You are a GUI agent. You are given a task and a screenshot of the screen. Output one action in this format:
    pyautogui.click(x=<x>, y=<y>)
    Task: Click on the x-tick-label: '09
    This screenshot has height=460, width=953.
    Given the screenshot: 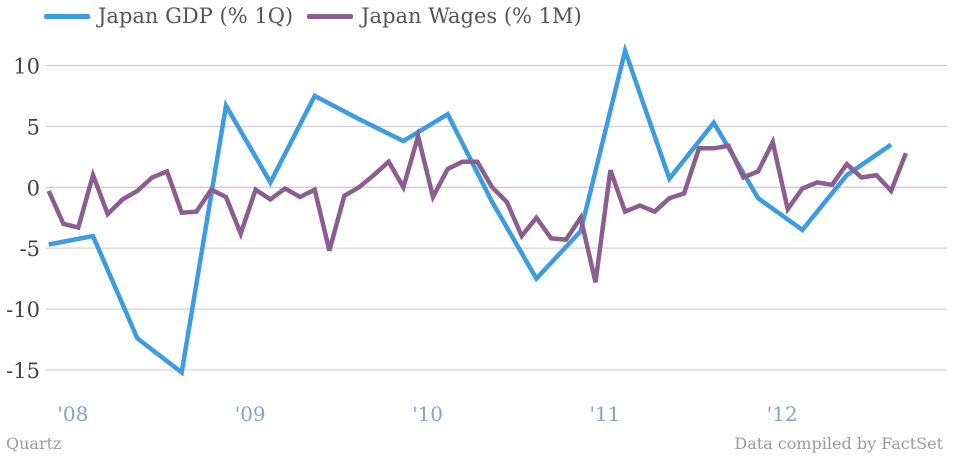 What is the action you would take?
    pyautogui.click(x=250, y=414)
    